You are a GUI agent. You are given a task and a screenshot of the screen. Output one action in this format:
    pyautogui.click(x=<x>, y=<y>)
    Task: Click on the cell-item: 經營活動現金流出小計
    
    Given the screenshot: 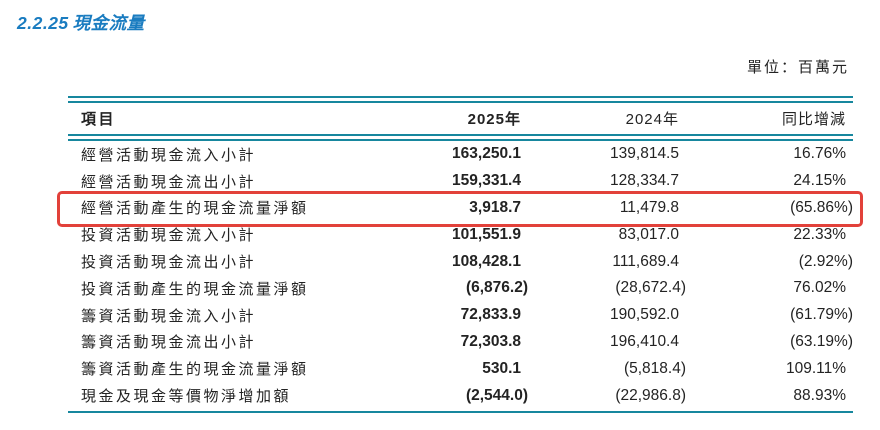 What is the action you would take?
    pyautogui.click(x=169, y=182)
    